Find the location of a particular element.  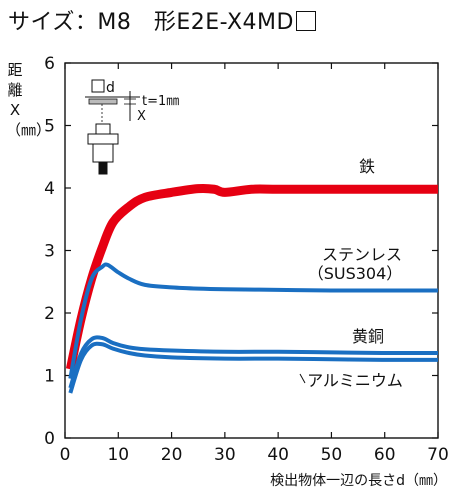

series-label-iron: 鉄 is located at coordinates (367, 166).